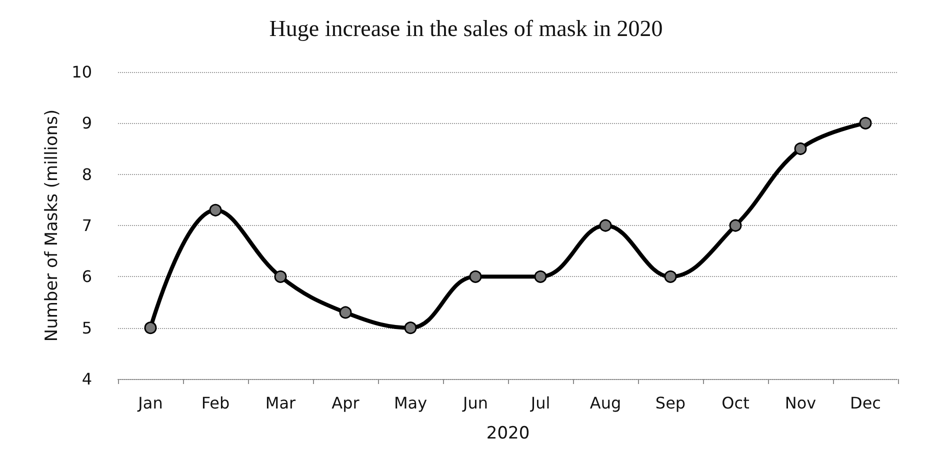 This screenshot has height=459, width=932. I want to click on y-tick-label: 8, so click(87, 174).